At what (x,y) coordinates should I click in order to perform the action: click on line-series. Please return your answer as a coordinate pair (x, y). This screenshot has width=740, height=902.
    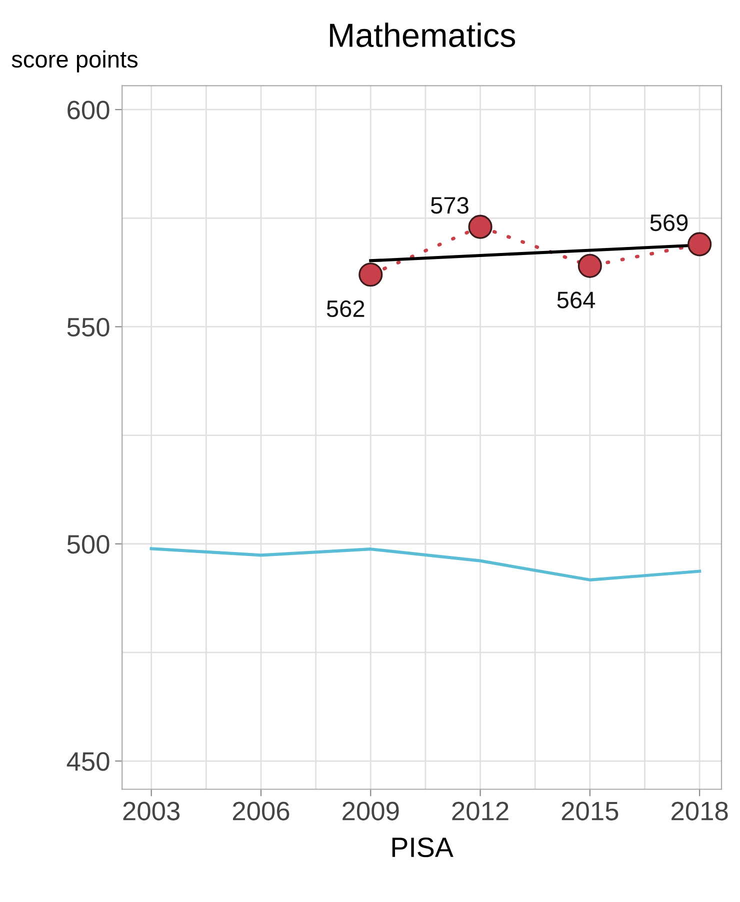
    Looking at the image, I should click on (426, 564).